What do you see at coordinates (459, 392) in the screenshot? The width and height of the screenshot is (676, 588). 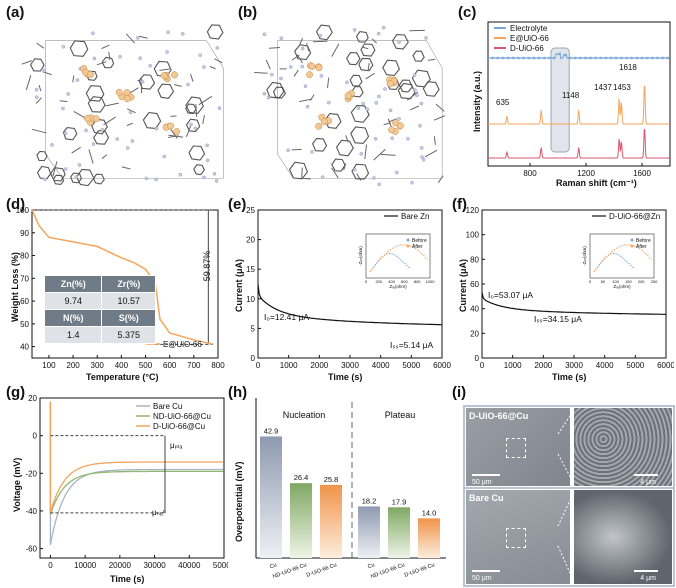 I see `panel-label-i: (i)` at bounding box center [459, 392].